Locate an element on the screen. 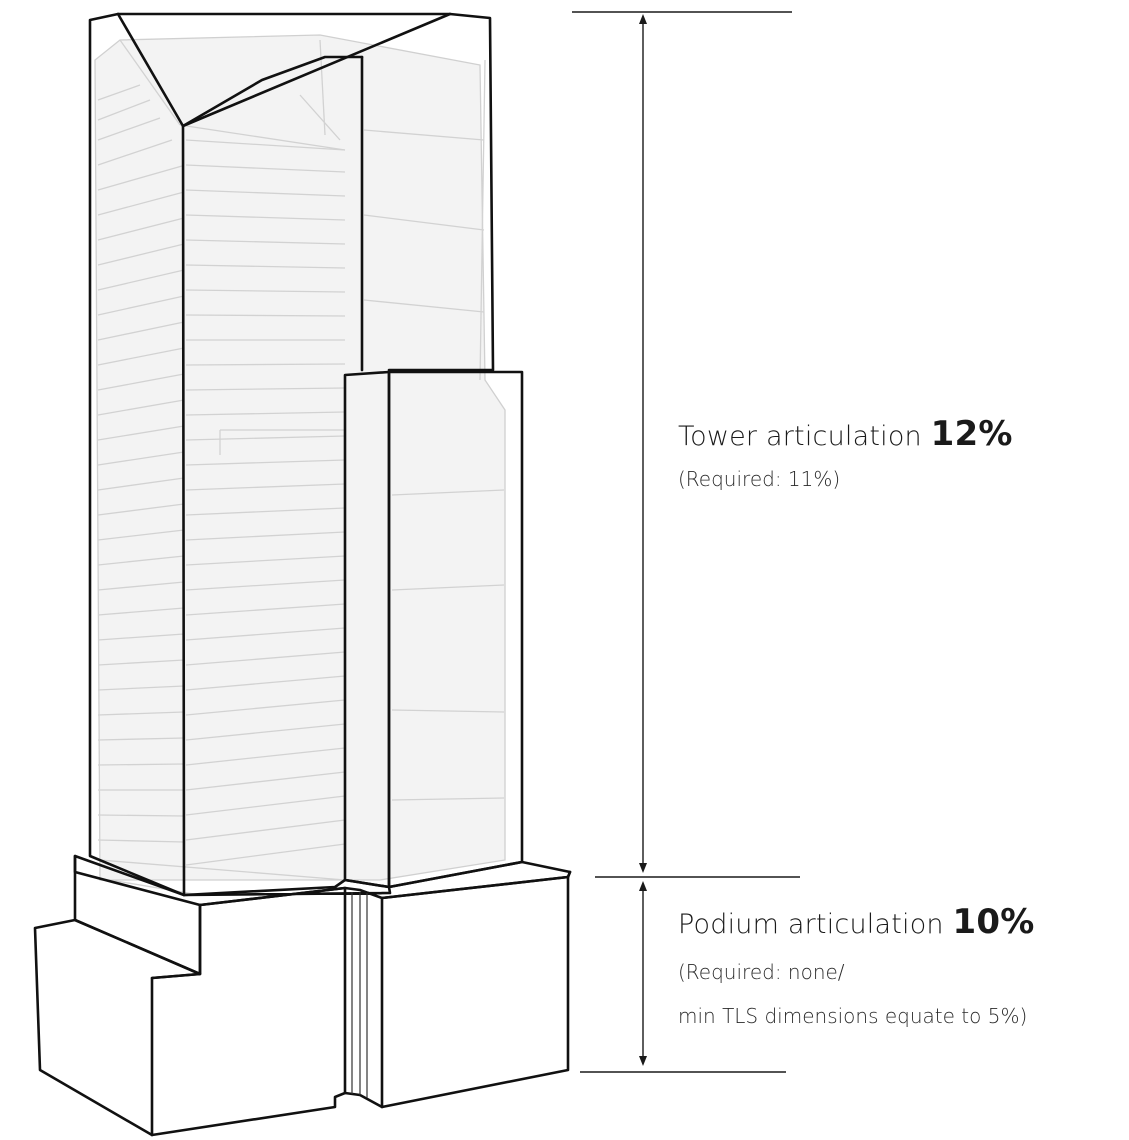  front-facade-floor-lines is located at coordinates (265, 502).